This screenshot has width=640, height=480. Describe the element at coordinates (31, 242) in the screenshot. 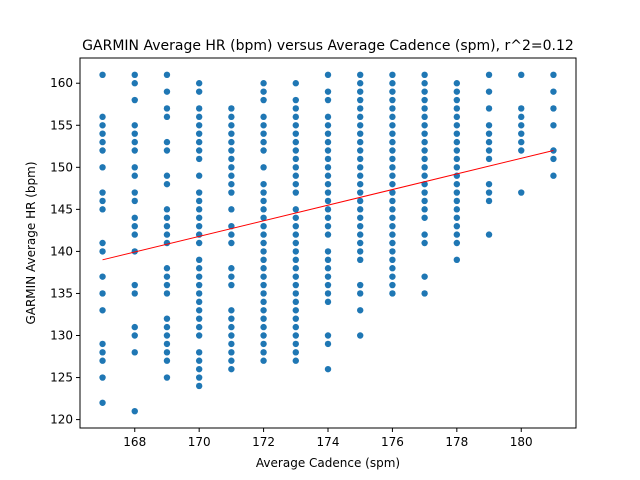

I see `y-axis-label: GARMIN Average HR (bpm)` at that location.